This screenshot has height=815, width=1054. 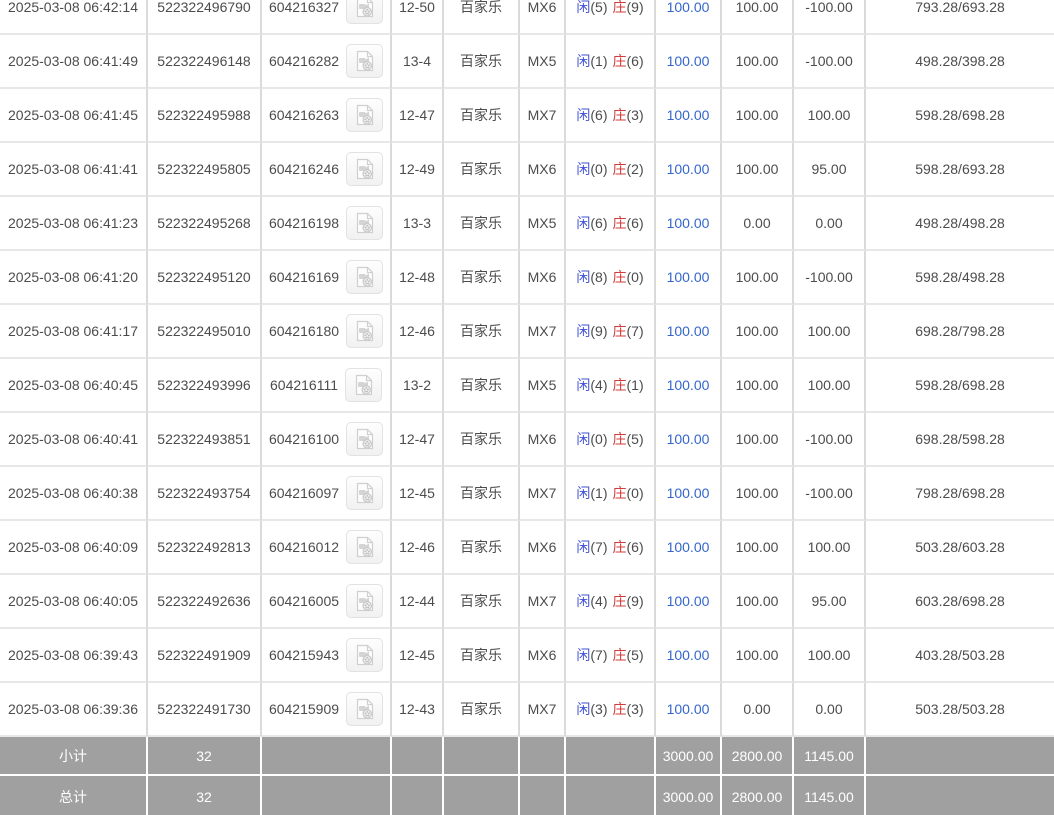 What do you see at coordinates (830, 602) in the screenshot?
I see `win-loss-cell: 95.00` at bounding box center [830, 602].